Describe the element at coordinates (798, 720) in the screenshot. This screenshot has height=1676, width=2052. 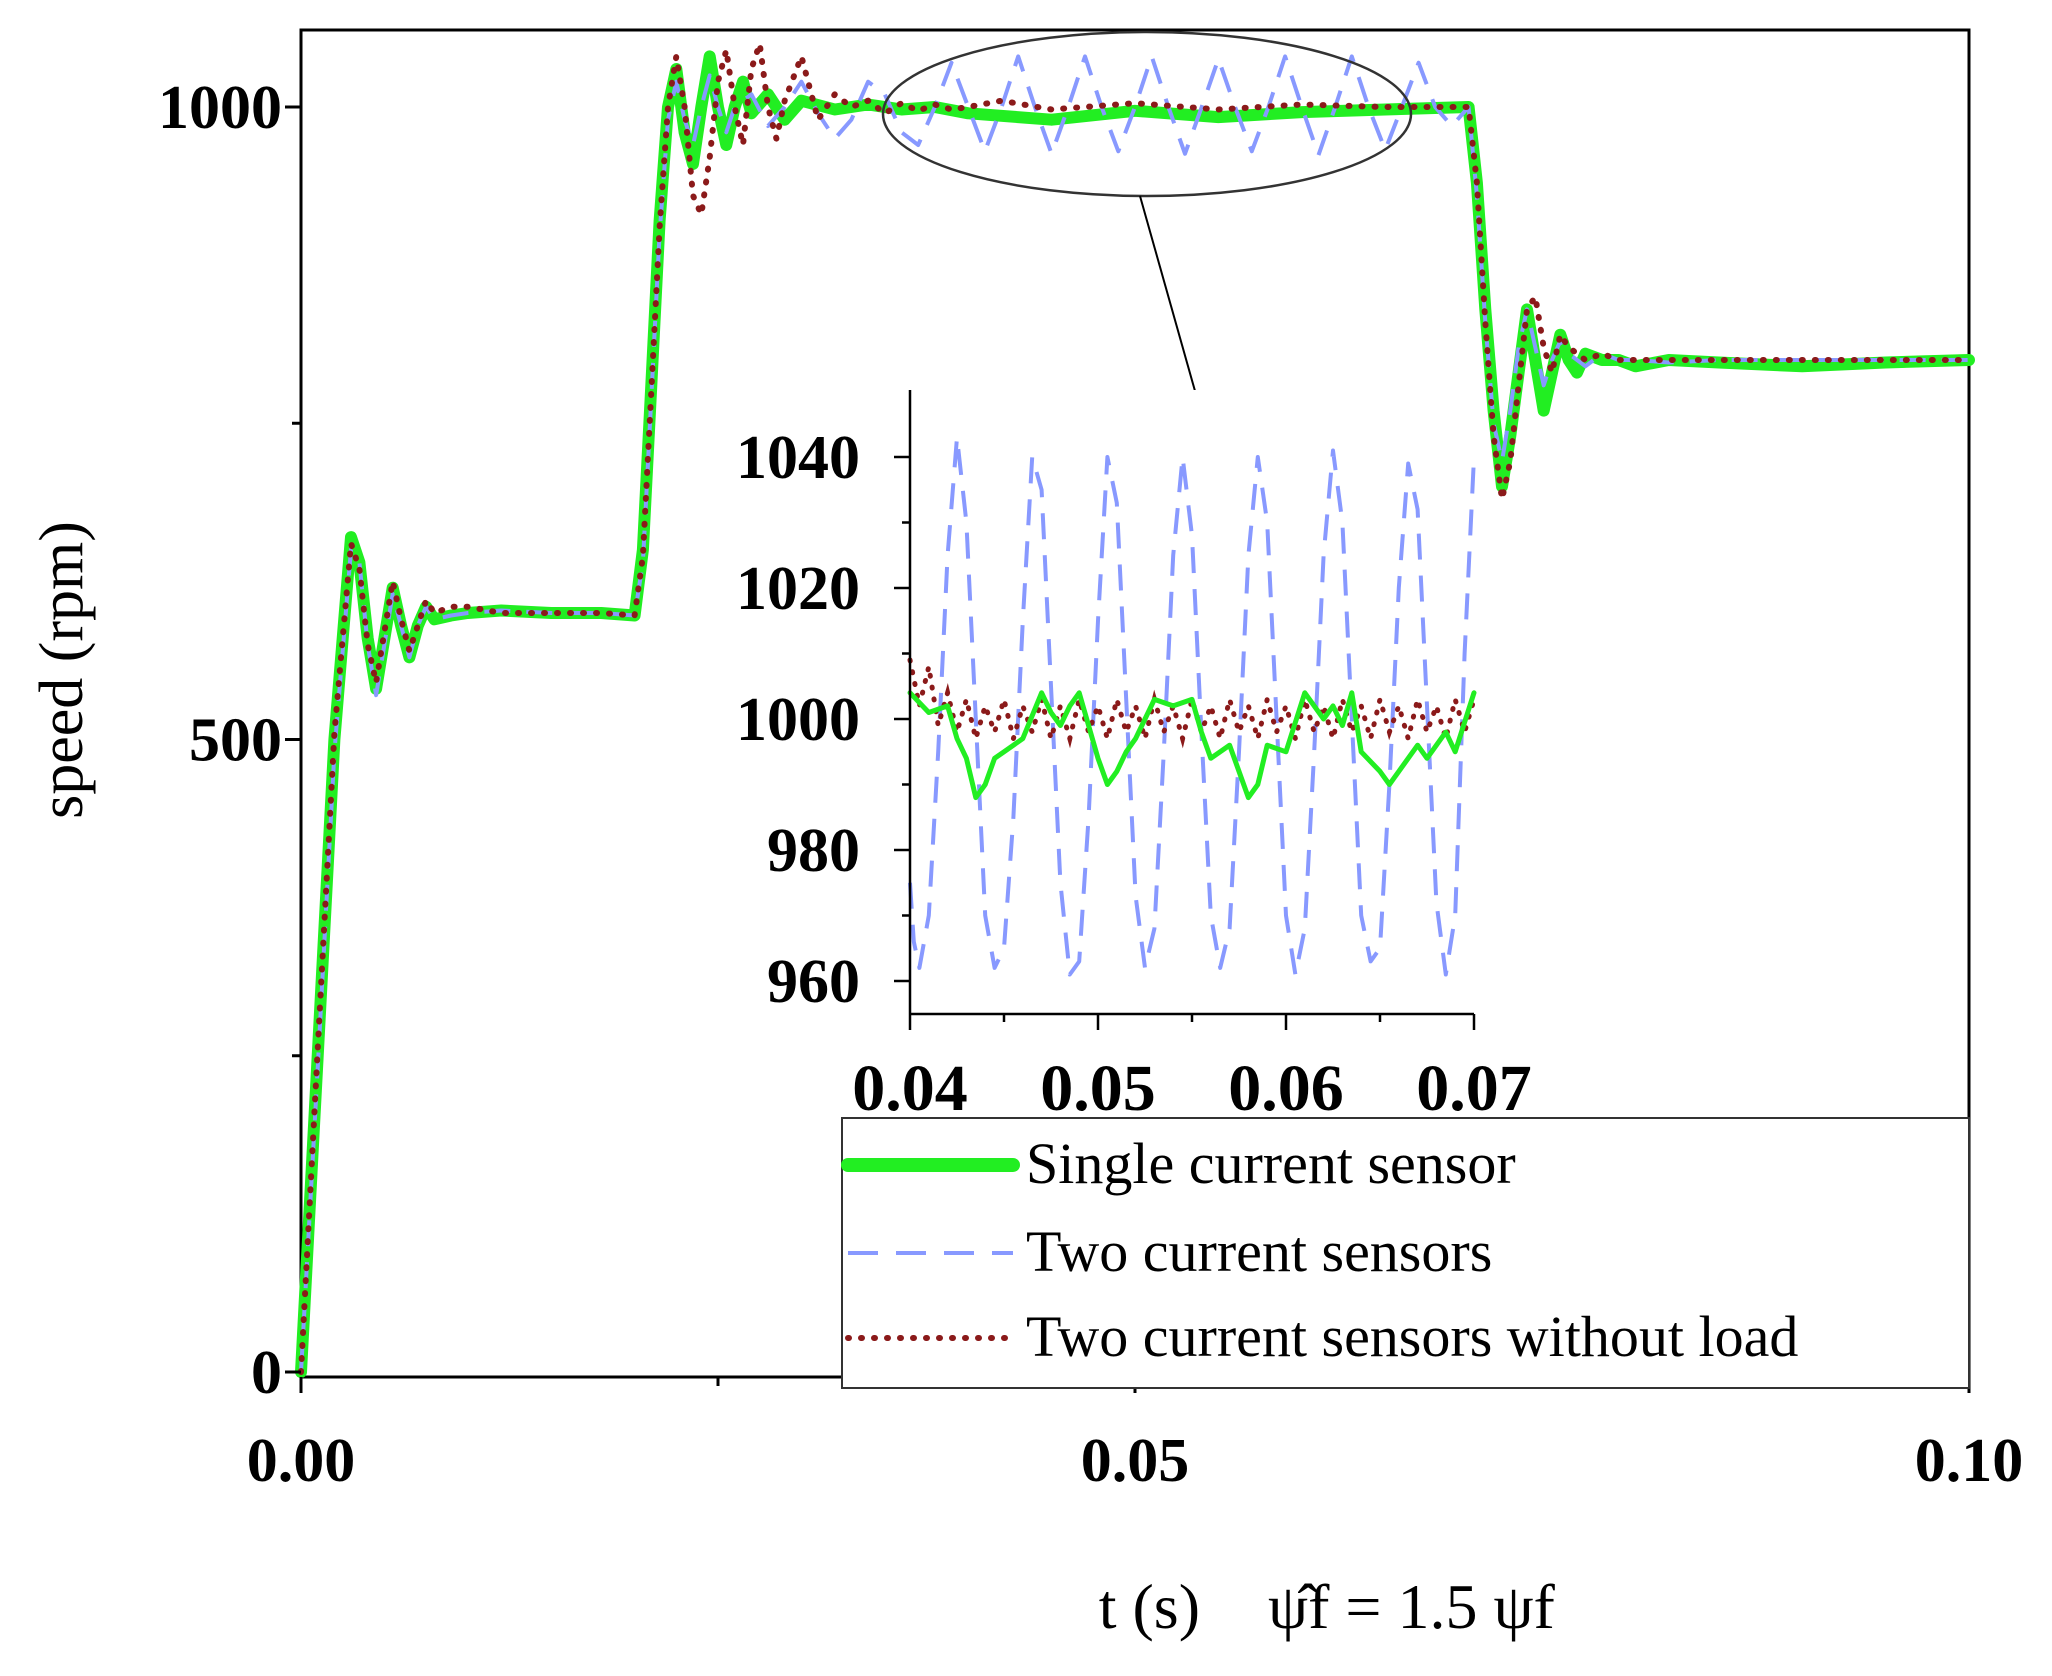
I see `inset-y-tick-label: 1000` at that location.